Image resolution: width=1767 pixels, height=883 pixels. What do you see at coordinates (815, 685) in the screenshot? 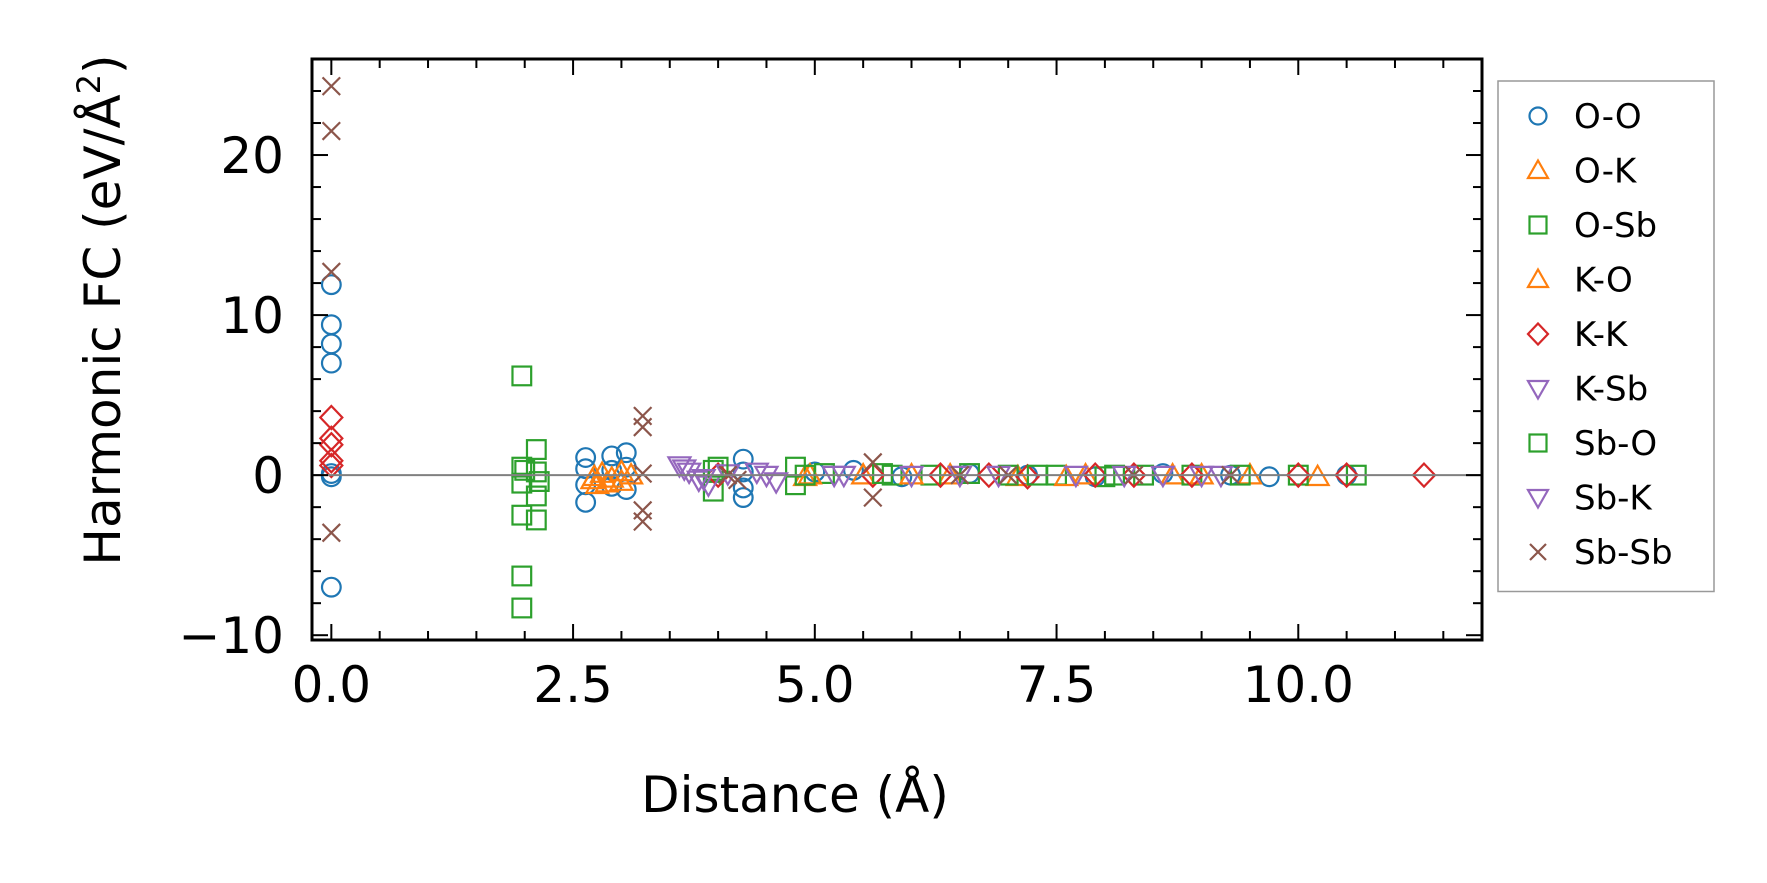
I see `x-tick-label: 5.0` at bounding box center [815, 685].